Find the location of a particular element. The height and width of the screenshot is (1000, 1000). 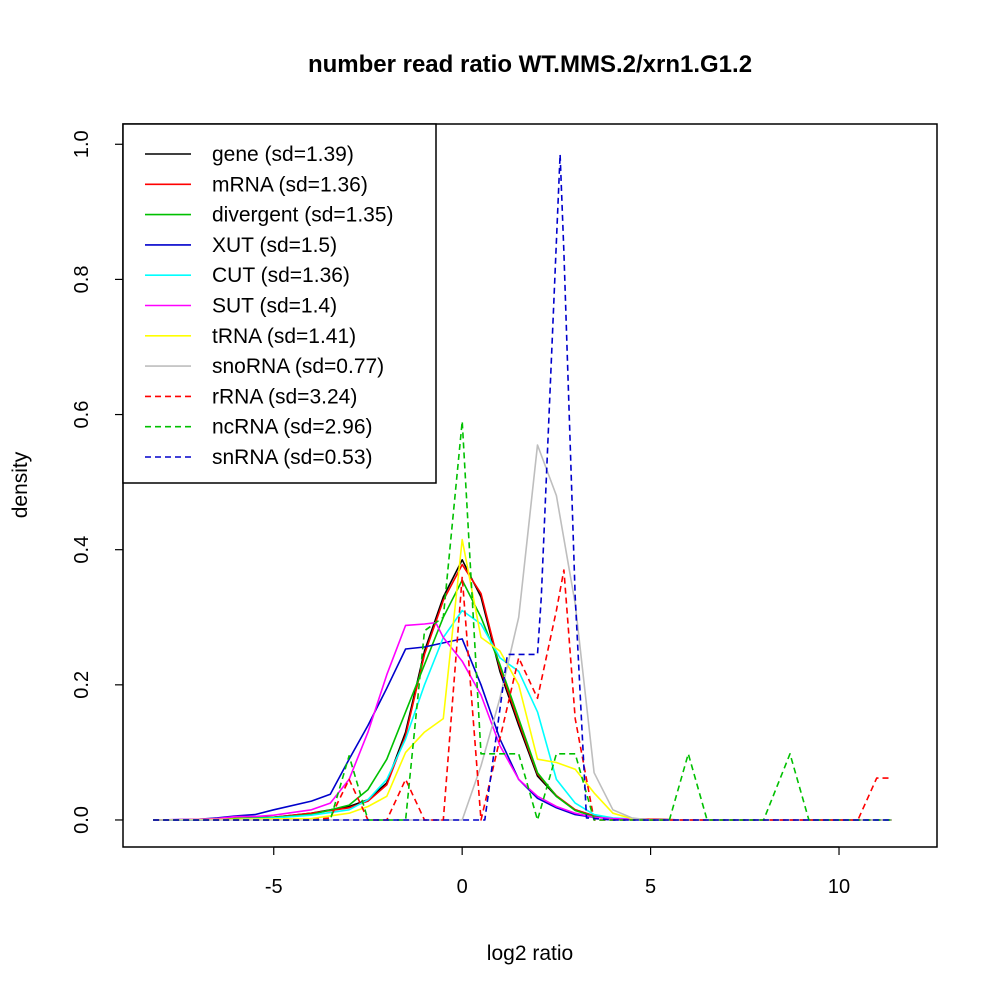

x-axis-label: log2 ratio is located at coordinates (530, 953).